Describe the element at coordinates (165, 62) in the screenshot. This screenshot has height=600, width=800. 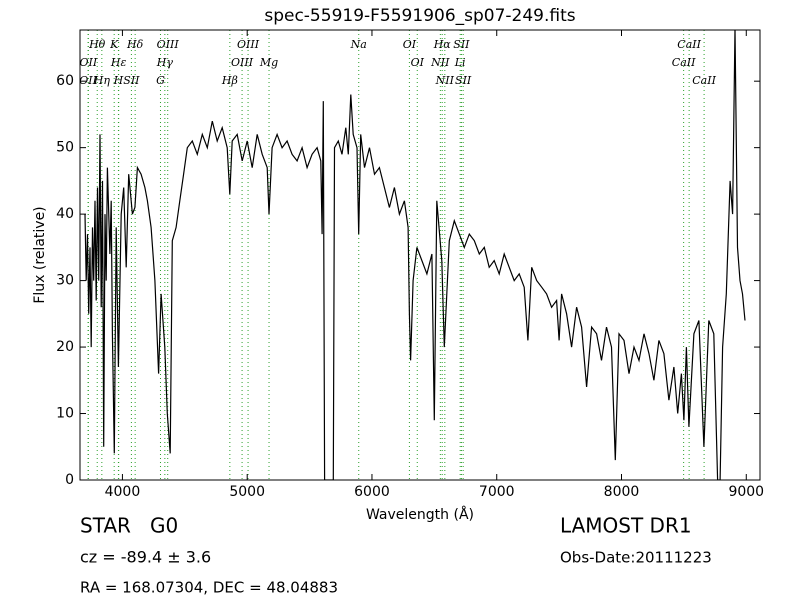
I see `spectral-line-label: Hγ` at that location.